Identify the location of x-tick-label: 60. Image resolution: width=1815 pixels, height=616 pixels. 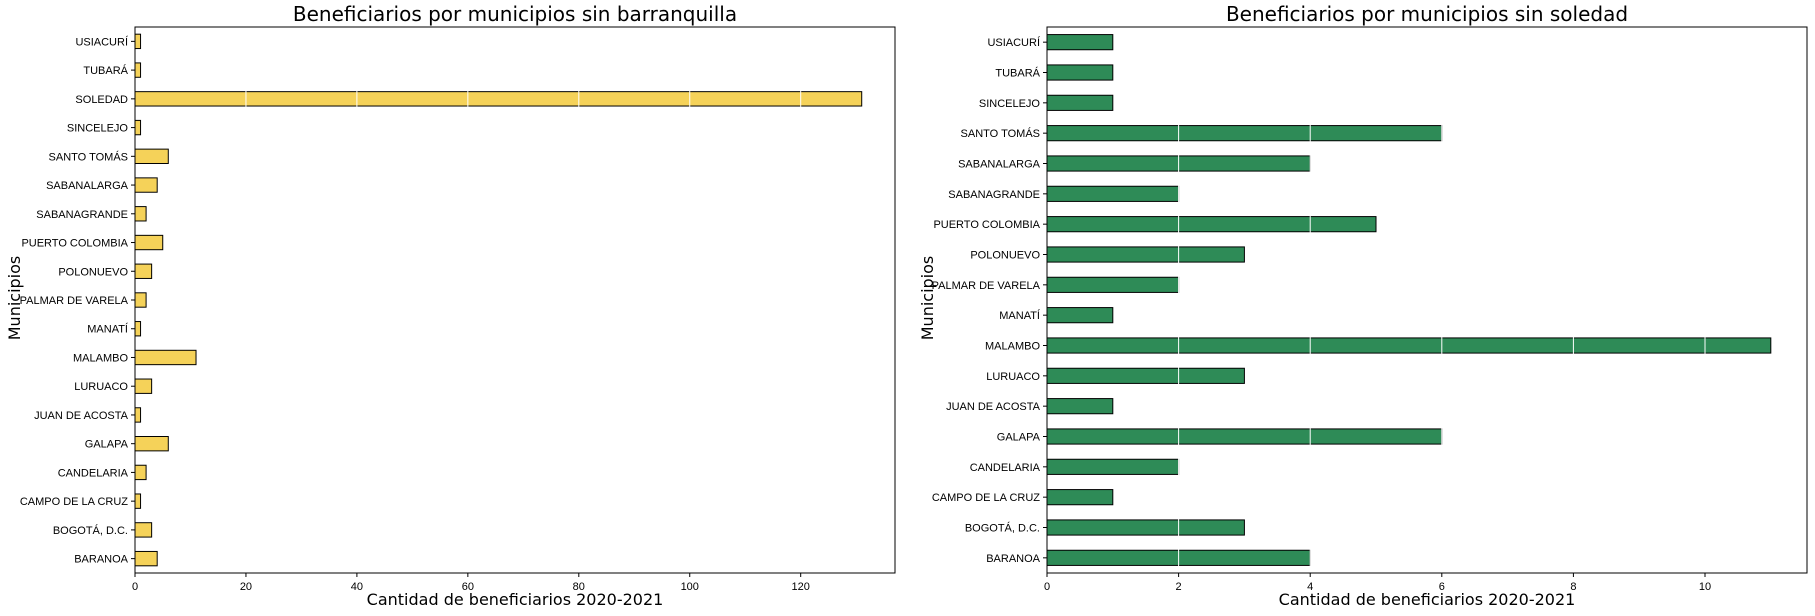
(468, 587).